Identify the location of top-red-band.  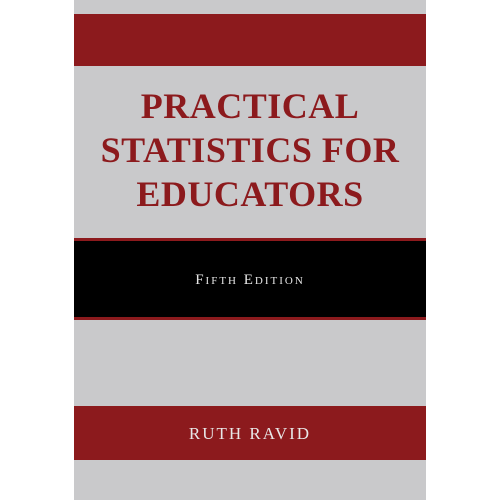
(250, 40).